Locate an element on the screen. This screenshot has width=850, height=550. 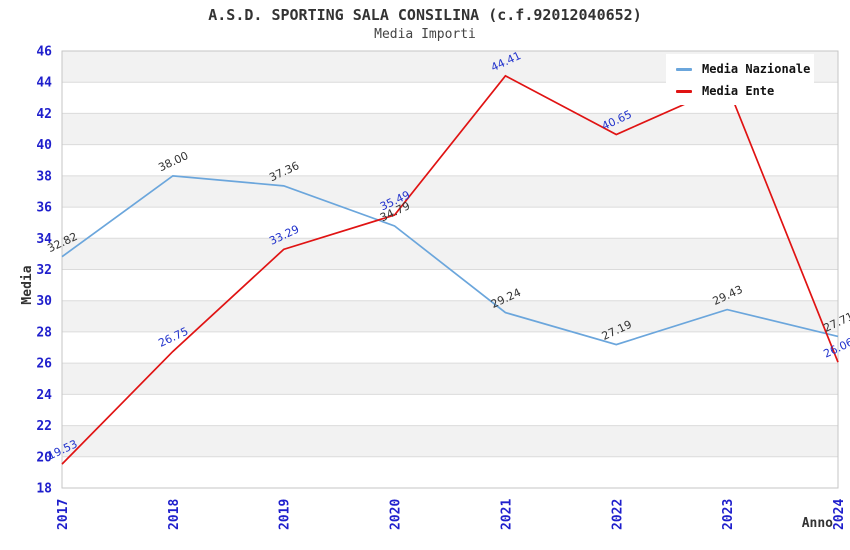
x-tick-label: 2018 is located at coordinates (174, 514).